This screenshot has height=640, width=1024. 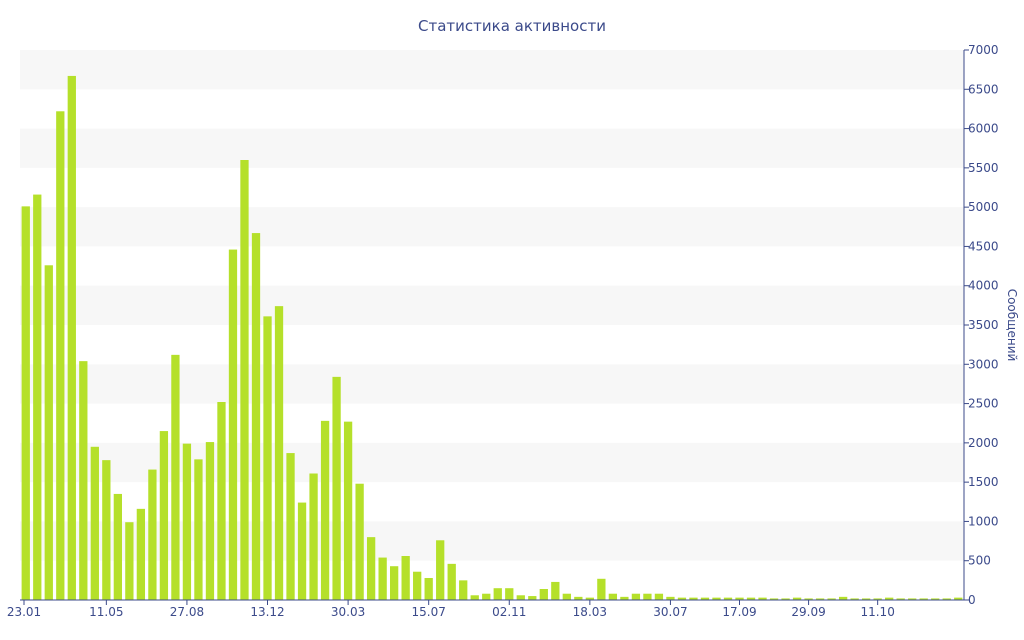 What do you see at coordinates (509, 612) in the screenshot?
I see `x-tick-label: 02.11` at bounding box center [509, 612].